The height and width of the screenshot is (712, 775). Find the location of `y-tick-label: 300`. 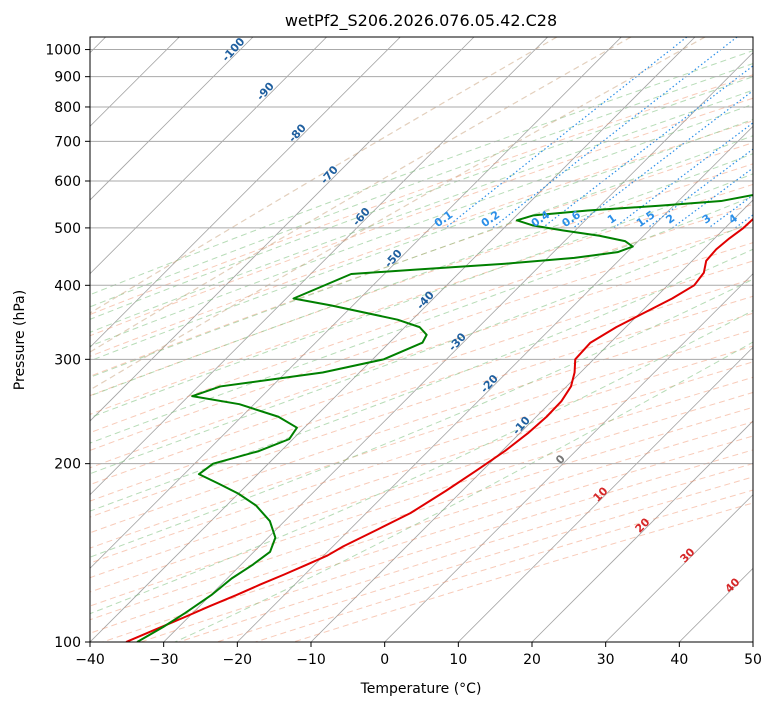

y-tick-label: 300 is located at coordinates (67, 360).